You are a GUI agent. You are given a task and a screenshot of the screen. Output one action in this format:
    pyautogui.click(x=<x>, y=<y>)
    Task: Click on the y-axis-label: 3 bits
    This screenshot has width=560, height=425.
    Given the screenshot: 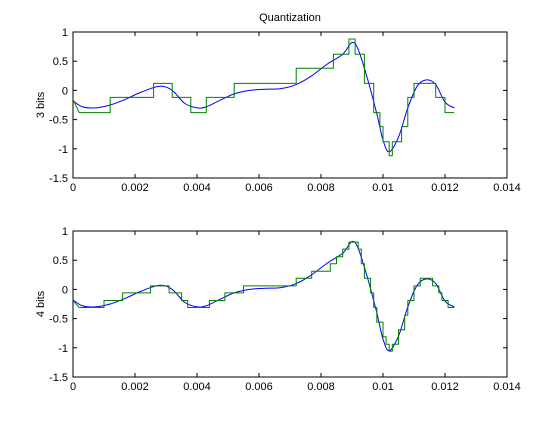 What is the action you would take?
    pyautogui.click(x=41, y=104)
    